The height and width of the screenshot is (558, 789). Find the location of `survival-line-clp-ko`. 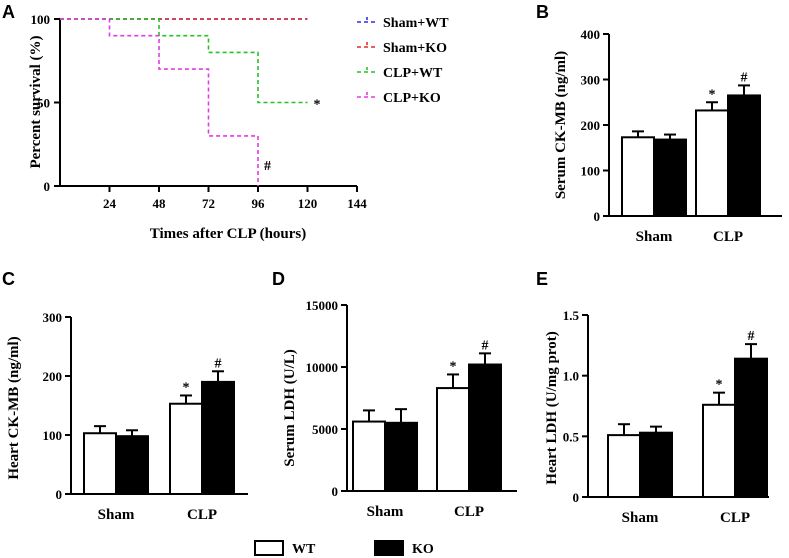

survival-line-clp-ko is located at coordinates (159, 102).